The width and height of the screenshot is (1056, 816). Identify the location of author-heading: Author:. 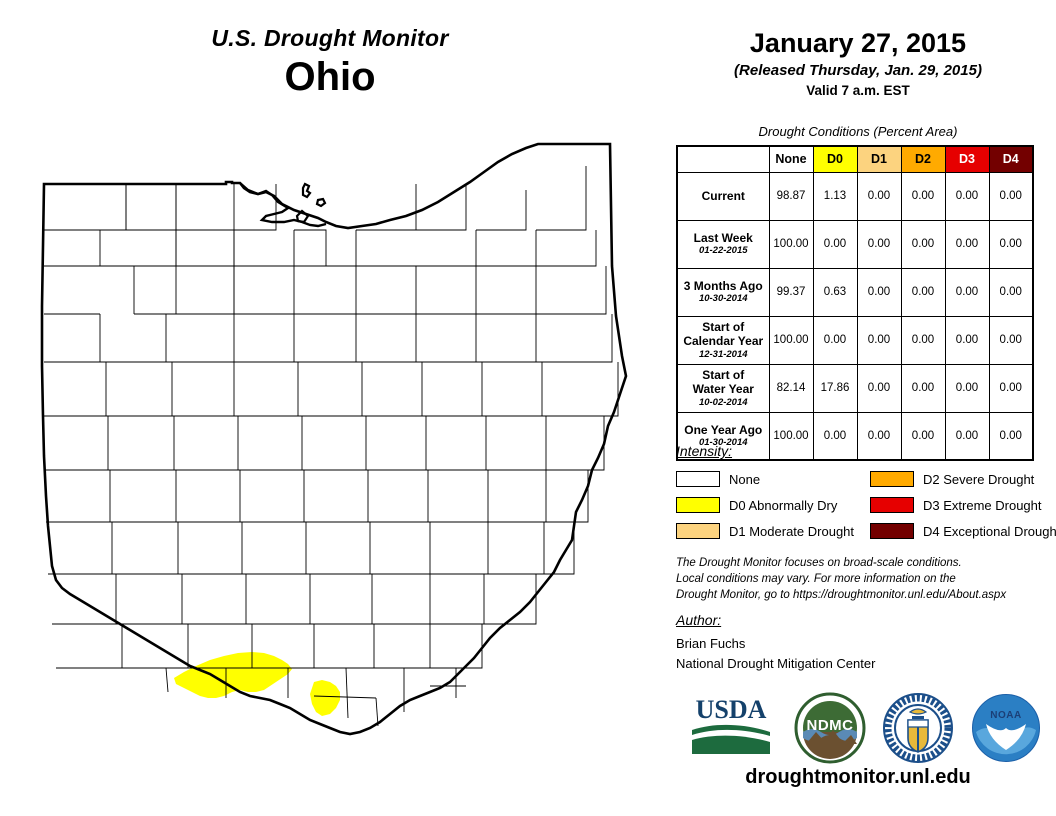
(699, 620).